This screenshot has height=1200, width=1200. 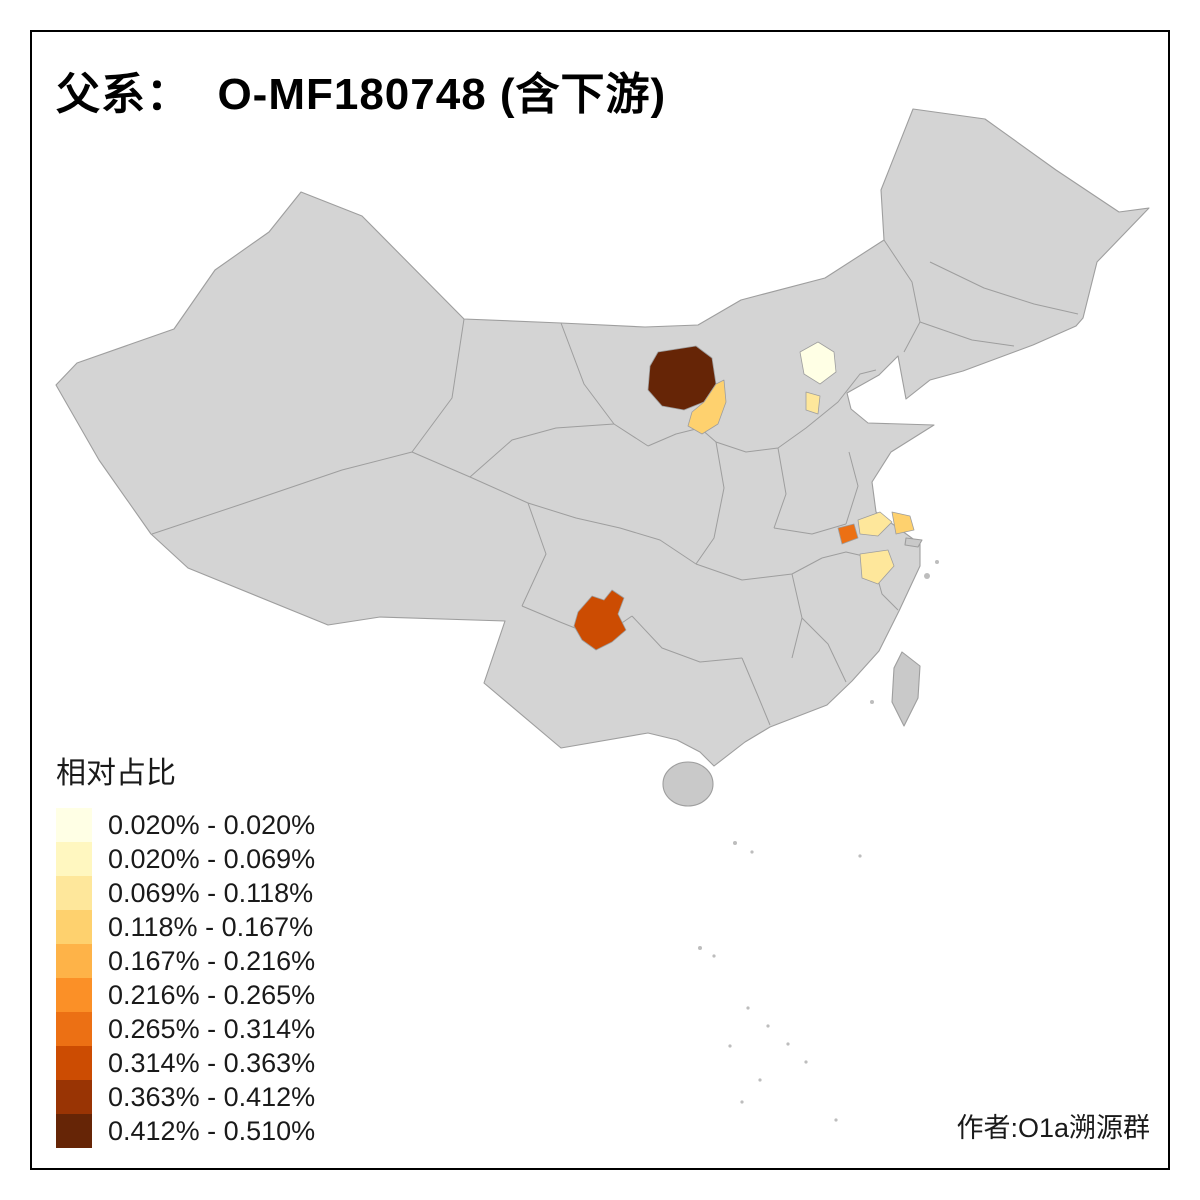 I want to click on legend-item: 0.412% - 0.510%, so click(x=221, y=1131).